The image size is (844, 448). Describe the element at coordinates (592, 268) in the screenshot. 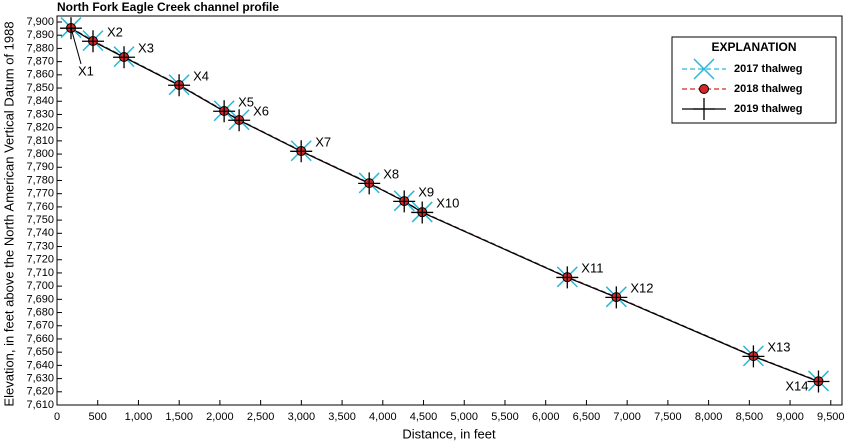

I see `point-label: X11` at that location.